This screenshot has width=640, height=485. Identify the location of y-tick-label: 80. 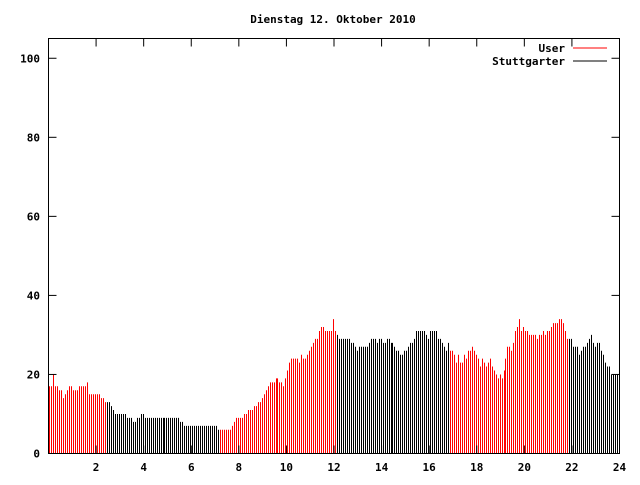
(33, 137).